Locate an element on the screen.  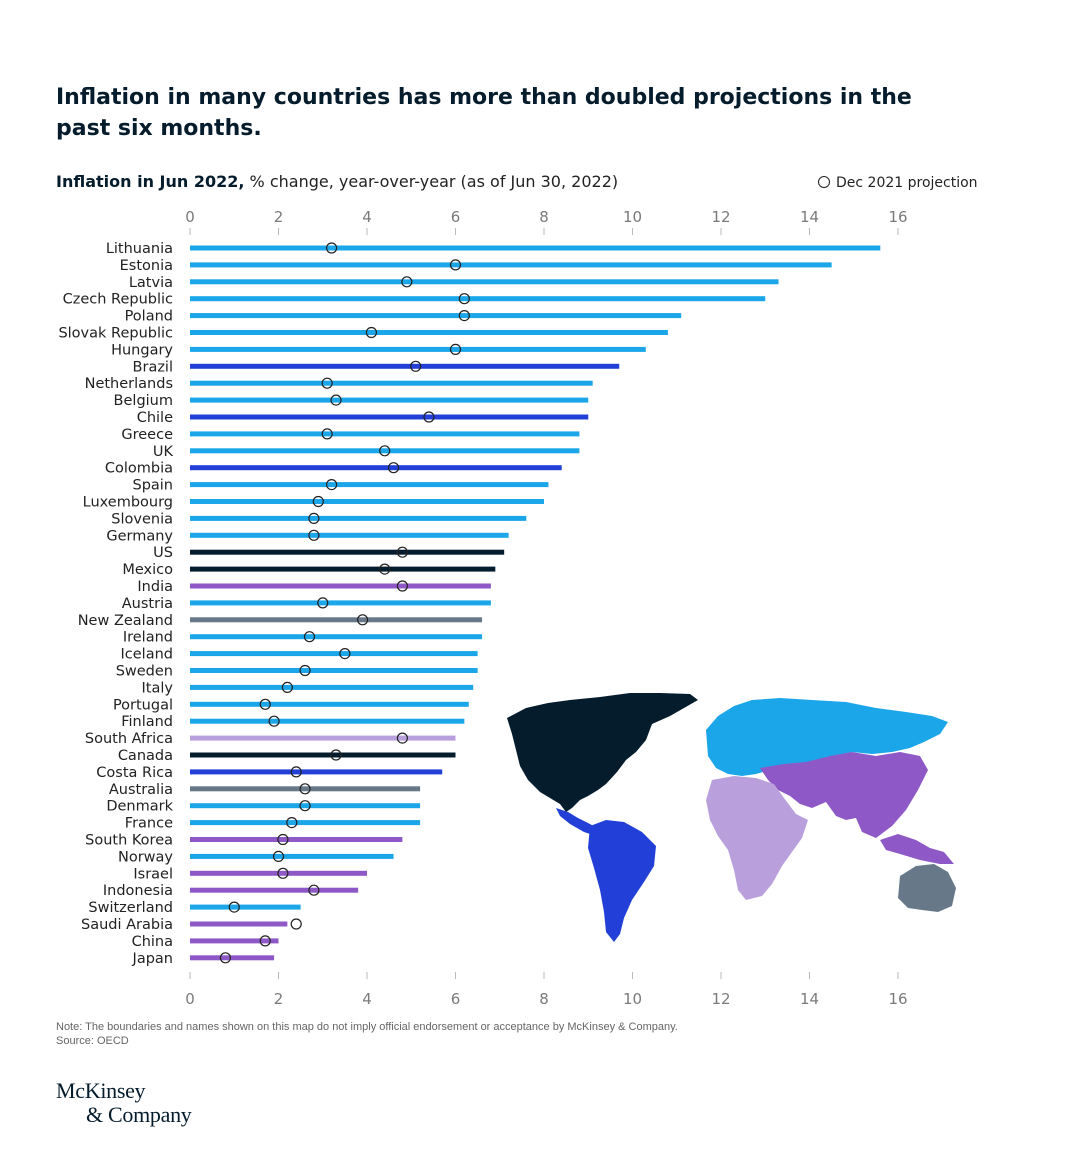
category-label: Belgium is located at coordinates (143, 401).